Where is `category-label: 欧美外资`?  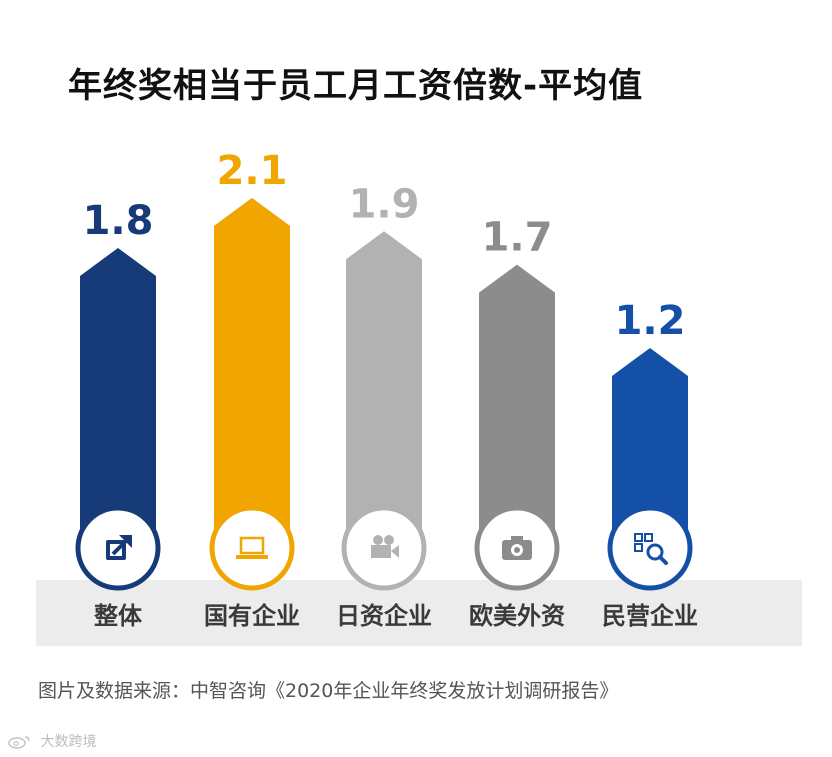
category-label: 欧美外资 is located at coordinates (517, 616).